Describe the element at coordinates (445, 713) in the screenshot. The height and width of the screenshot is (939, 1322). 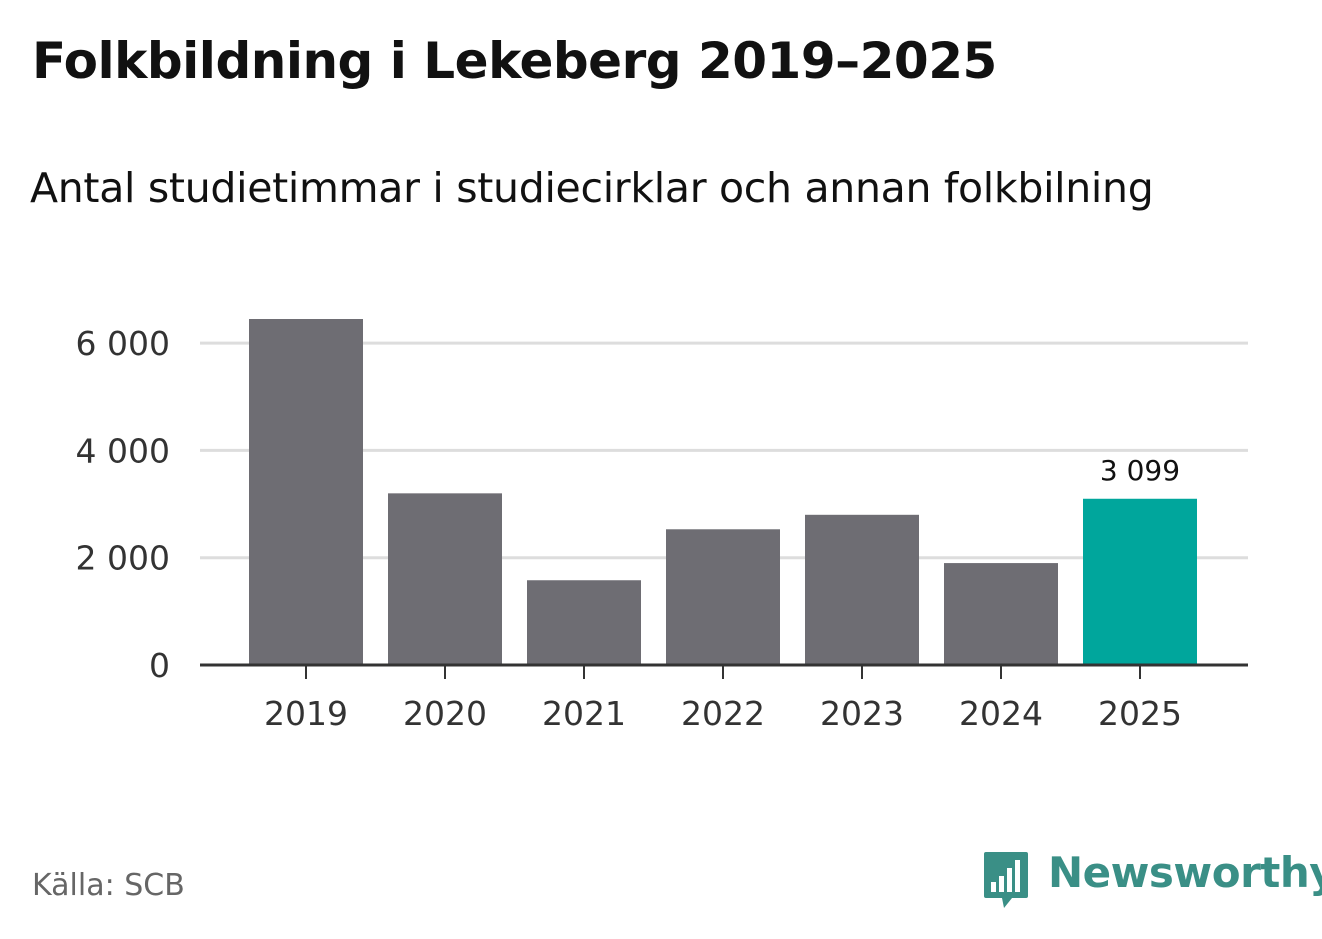
I see `x-tick-label: 2020` at that location.